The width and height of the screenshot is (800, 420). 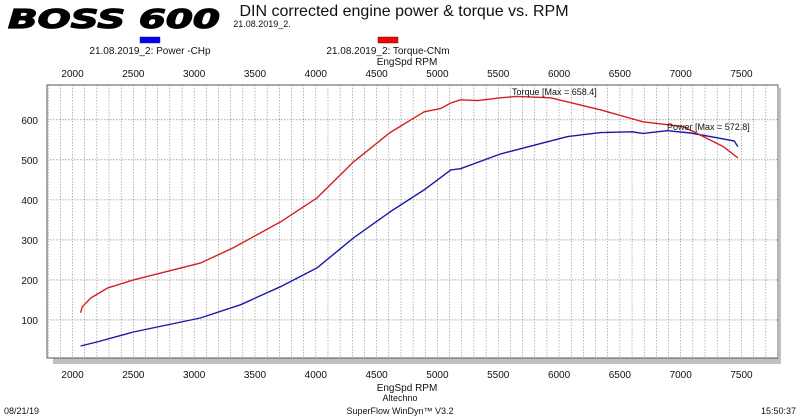 What do you see at coordinates (29, 121) in the screenshot?
I see `y-tick-label: 600` at bounding box center [29, 121].